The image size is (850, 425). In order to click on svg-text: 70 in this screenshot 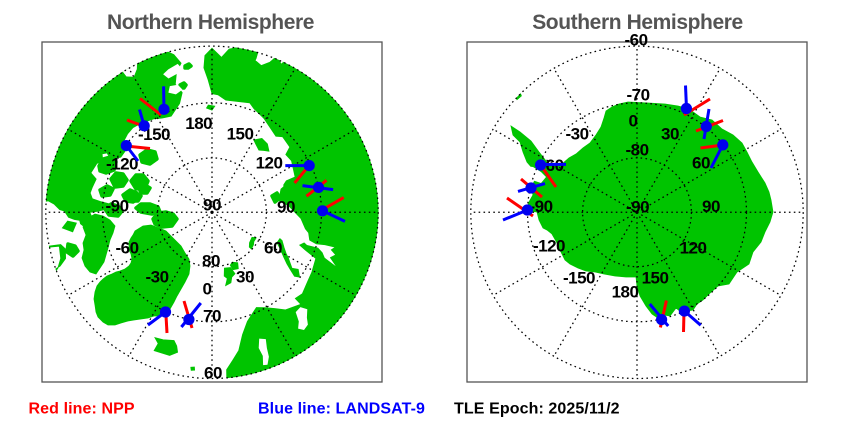, I will do `click(212, 316)`.